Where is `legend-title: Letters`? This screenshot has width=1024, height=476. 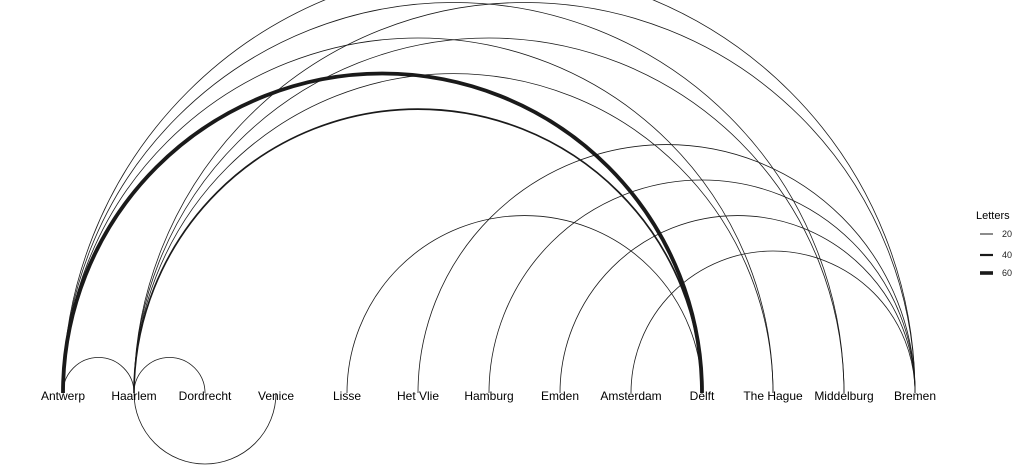 legend-title: Letters is located at coordinates (993, 216).